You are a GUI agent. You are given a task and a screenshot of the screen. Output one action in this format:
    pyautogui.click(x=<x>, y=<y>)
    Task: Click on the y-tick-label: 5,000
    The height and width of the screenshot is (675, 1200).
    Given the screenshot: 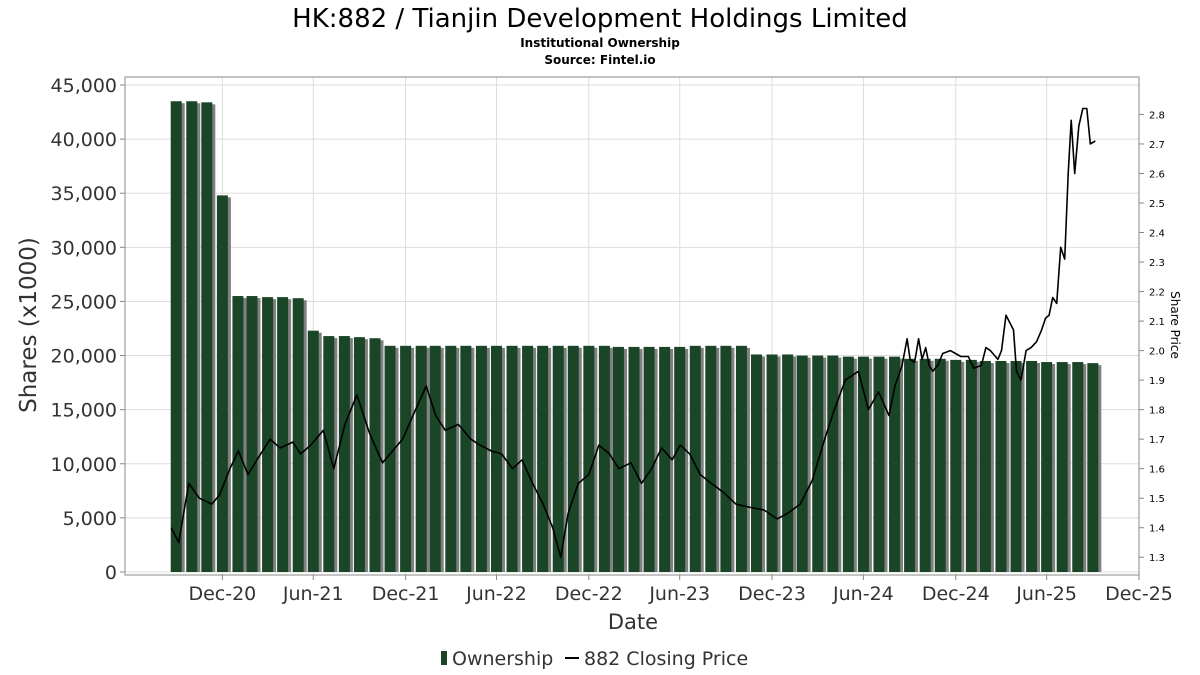 What is the action you would take?
    pyautogui.click(x=90, y=519)
    